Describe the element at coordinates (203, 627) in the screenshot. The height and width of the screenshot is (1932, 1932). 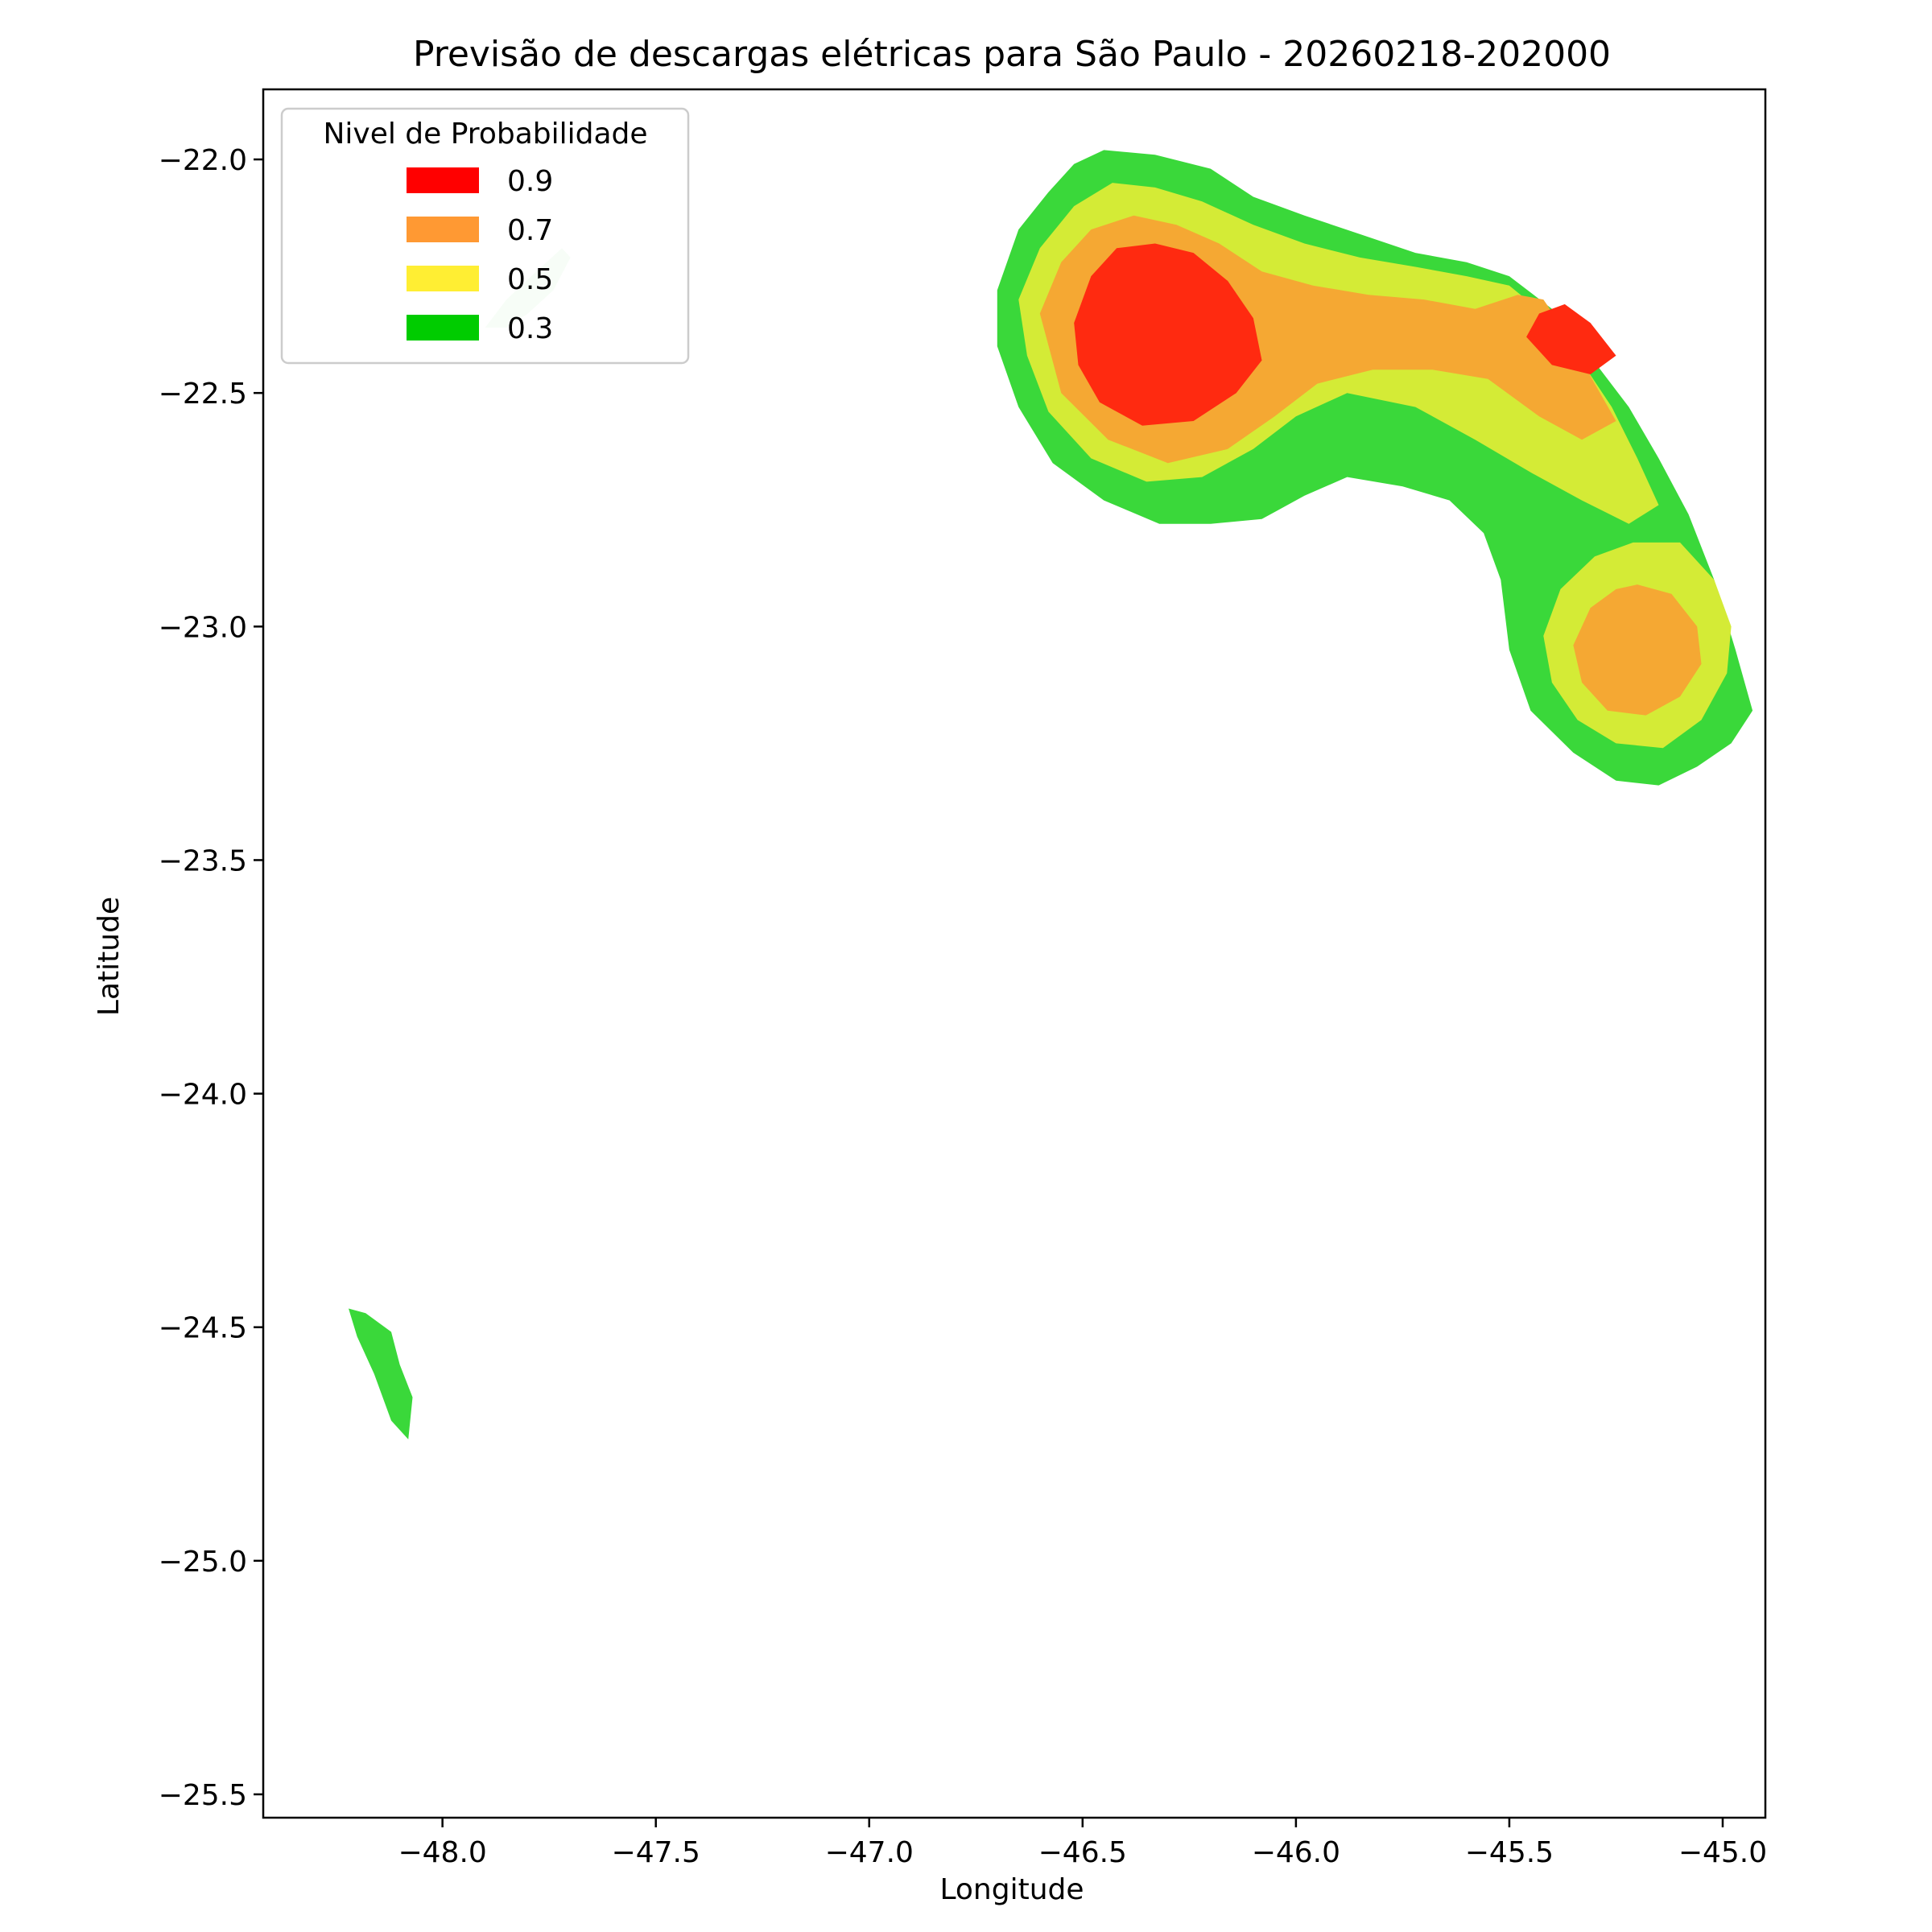
I see `y-tick-label: −23.0` at that location.